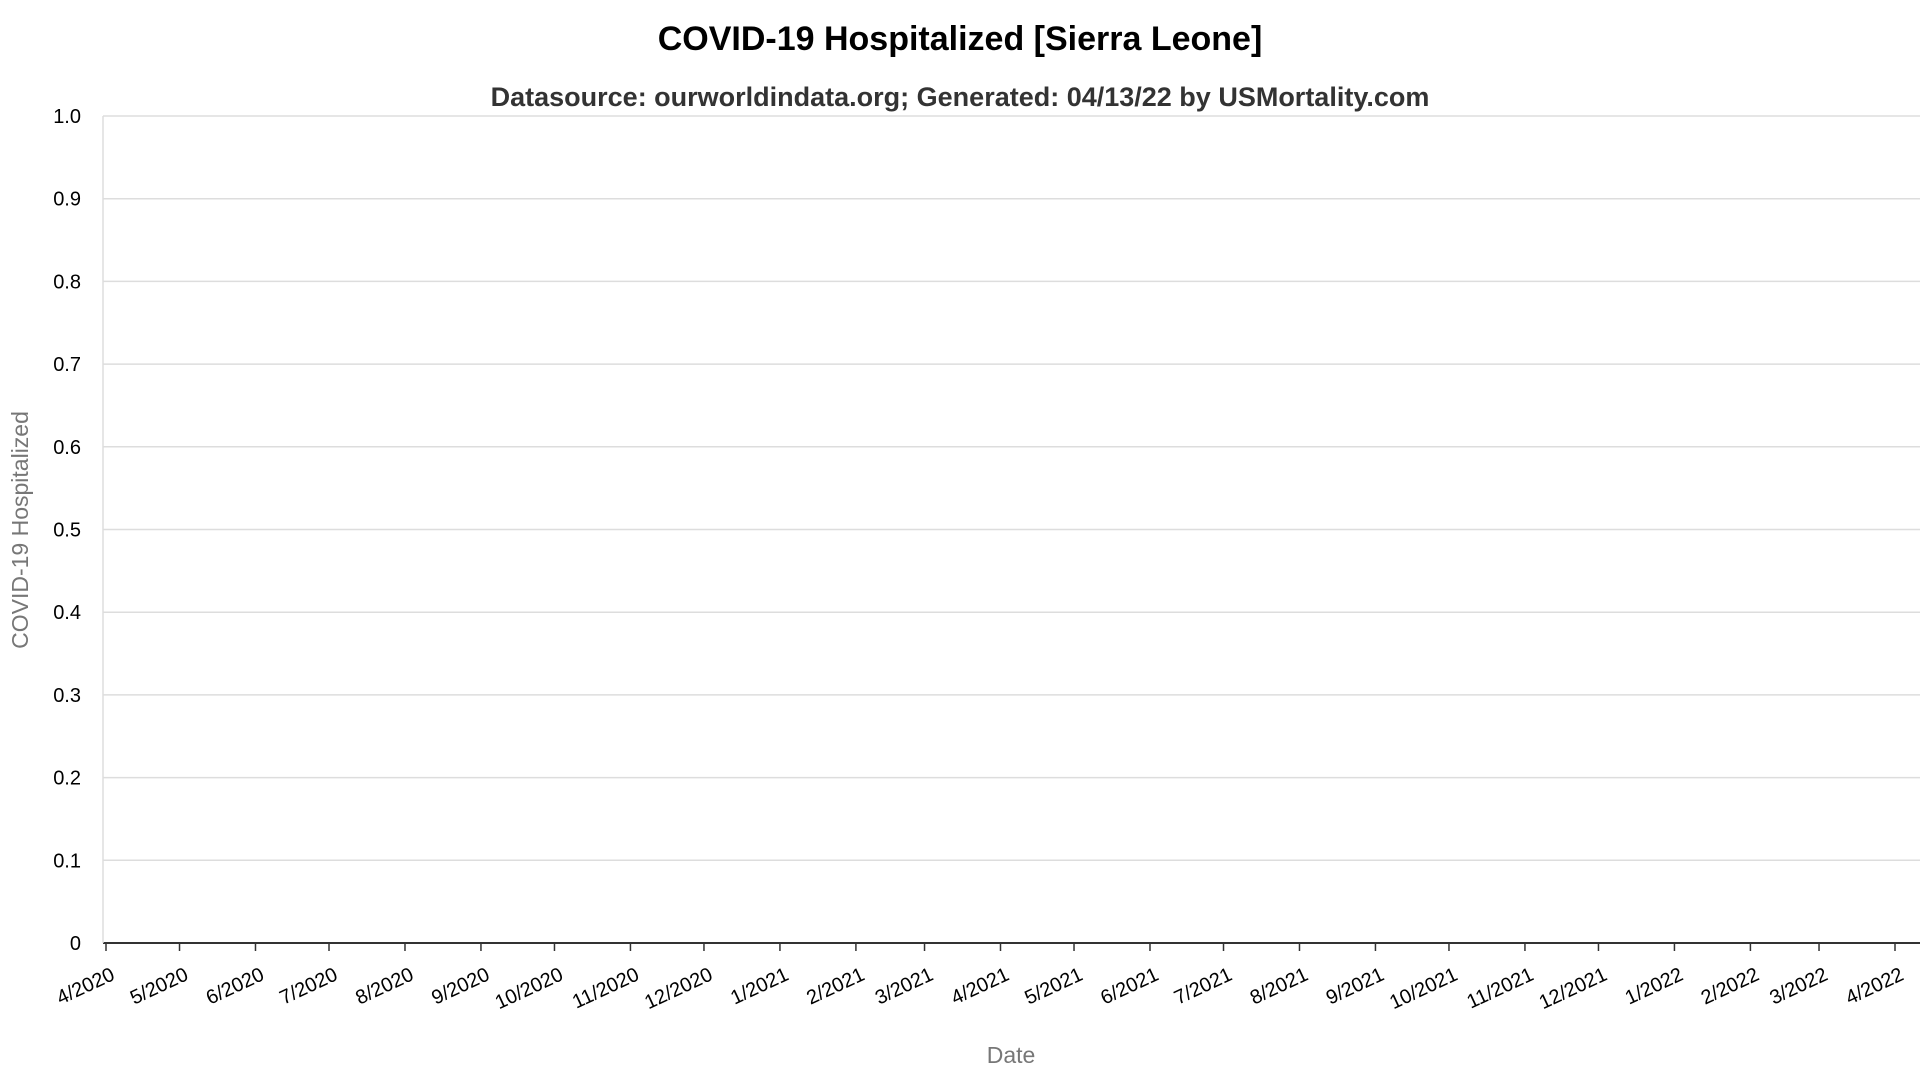 Image resolution: width=1920 pixels, height=1080 pixels. Describe the element at coordinates (605, 989) in the screenshot. I see `x-tick-label: 11/2020` at that location.